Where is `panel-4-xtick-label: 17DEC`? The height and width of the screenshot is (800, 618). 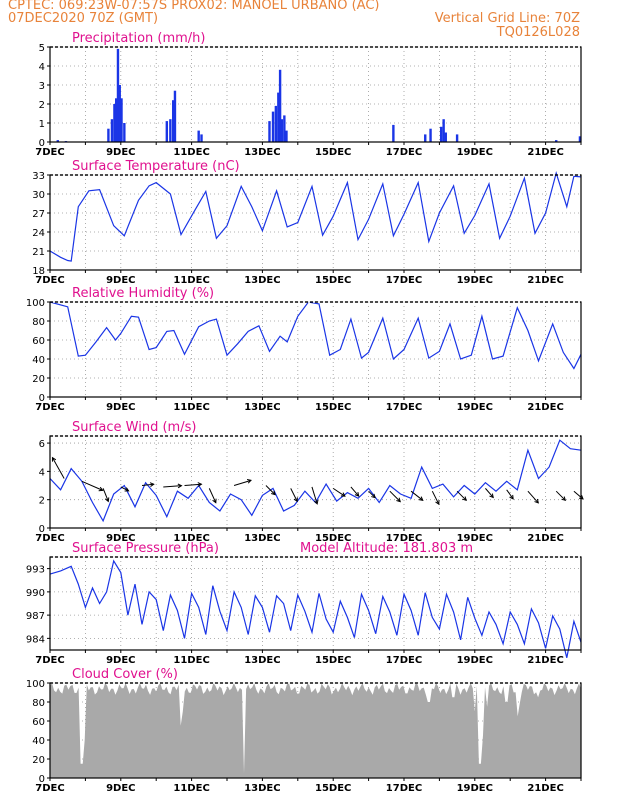 panel-4-xtick-label: 17DEC is located at coordinates (404, 538).